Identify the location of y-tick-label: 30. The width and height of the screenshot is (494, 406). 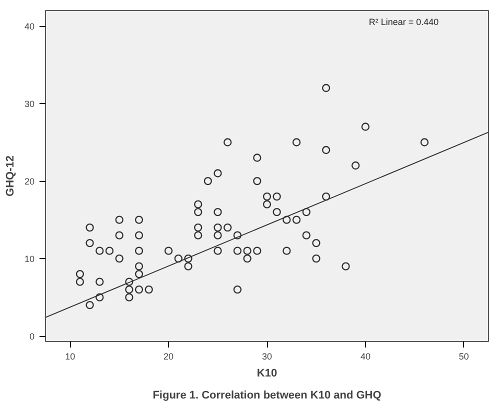
(29, 104).